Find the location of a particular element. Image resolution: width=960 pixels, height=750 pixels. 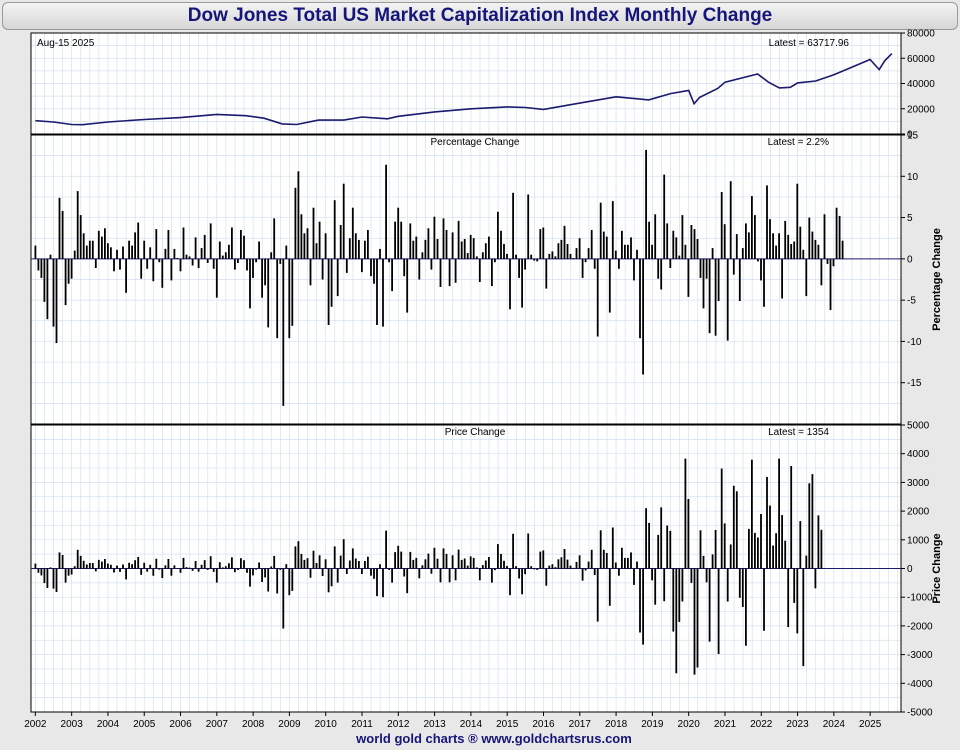

x-tick-label: 2019 is located at coordinates (652, 724).